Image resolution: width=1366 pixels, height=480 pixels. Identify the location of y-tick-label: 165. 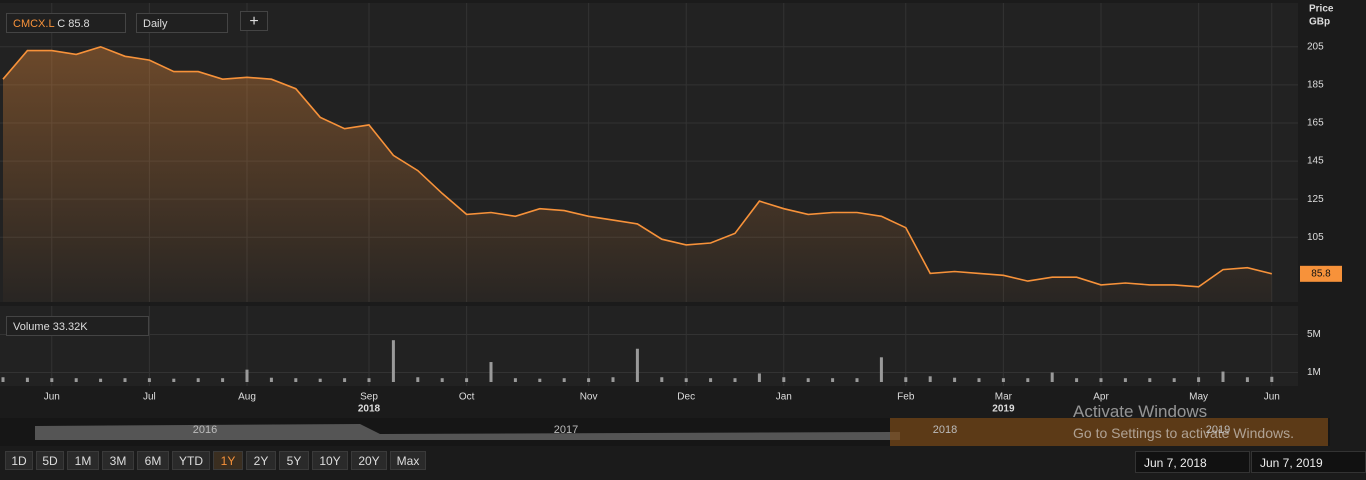
(1315, 123).